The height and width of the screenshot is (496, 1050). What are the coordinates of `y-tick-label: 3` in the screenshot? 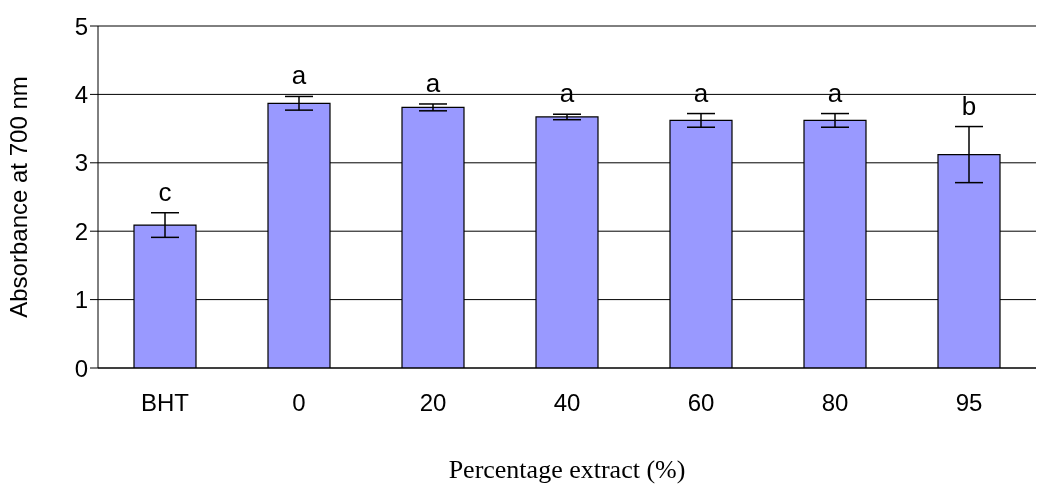 It's located at (81, 163).